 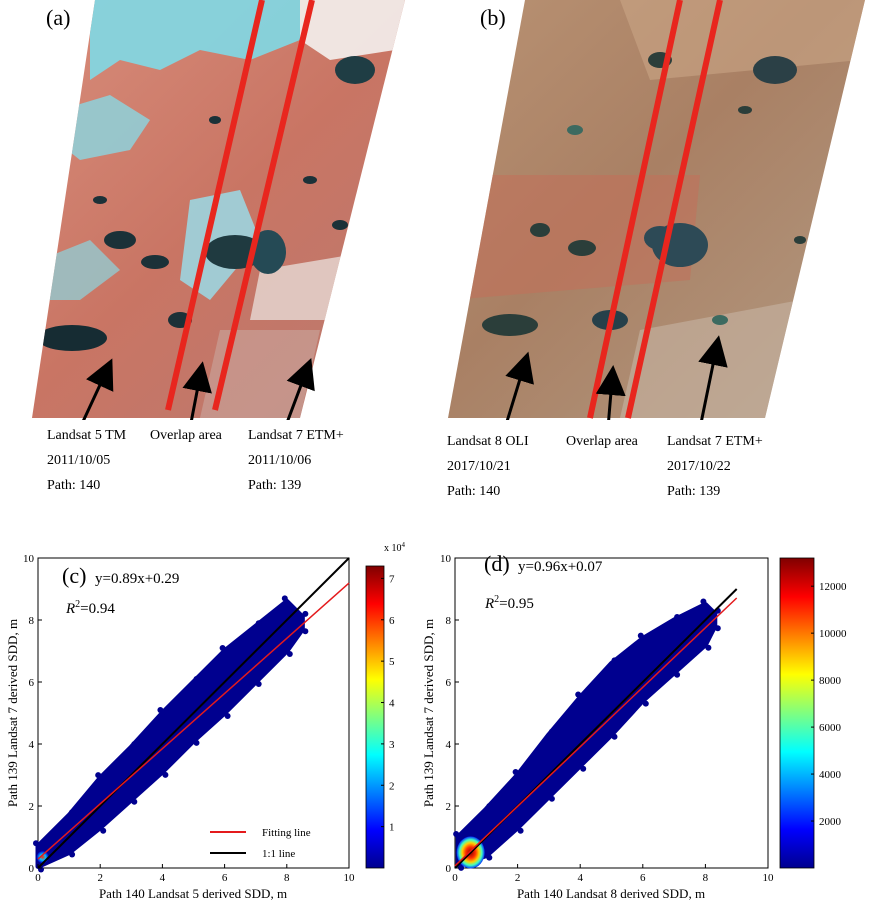 What do you see at coordinates (98, 389) in the screenshot?
I see `arrow-landsat5` at bounding box center [98, 389].